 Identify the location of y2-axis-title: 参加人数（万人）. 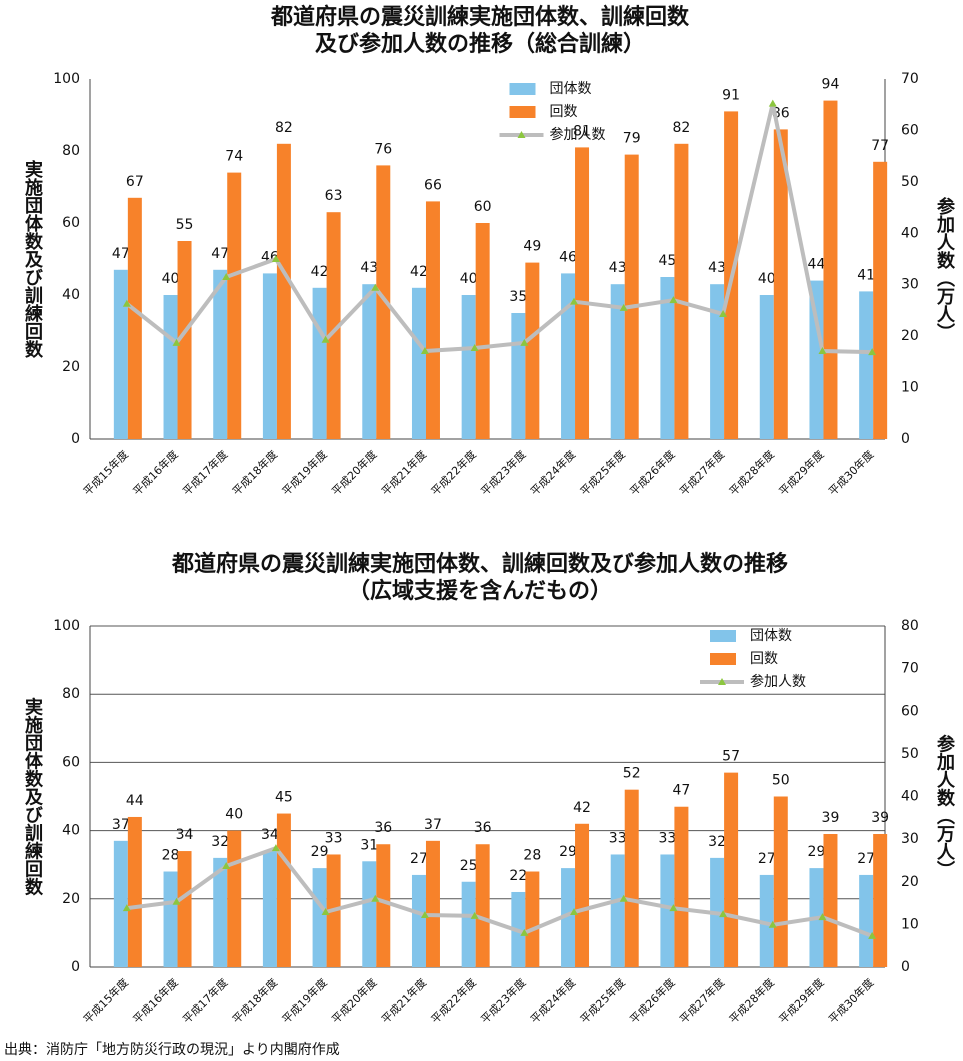
(945, 268).